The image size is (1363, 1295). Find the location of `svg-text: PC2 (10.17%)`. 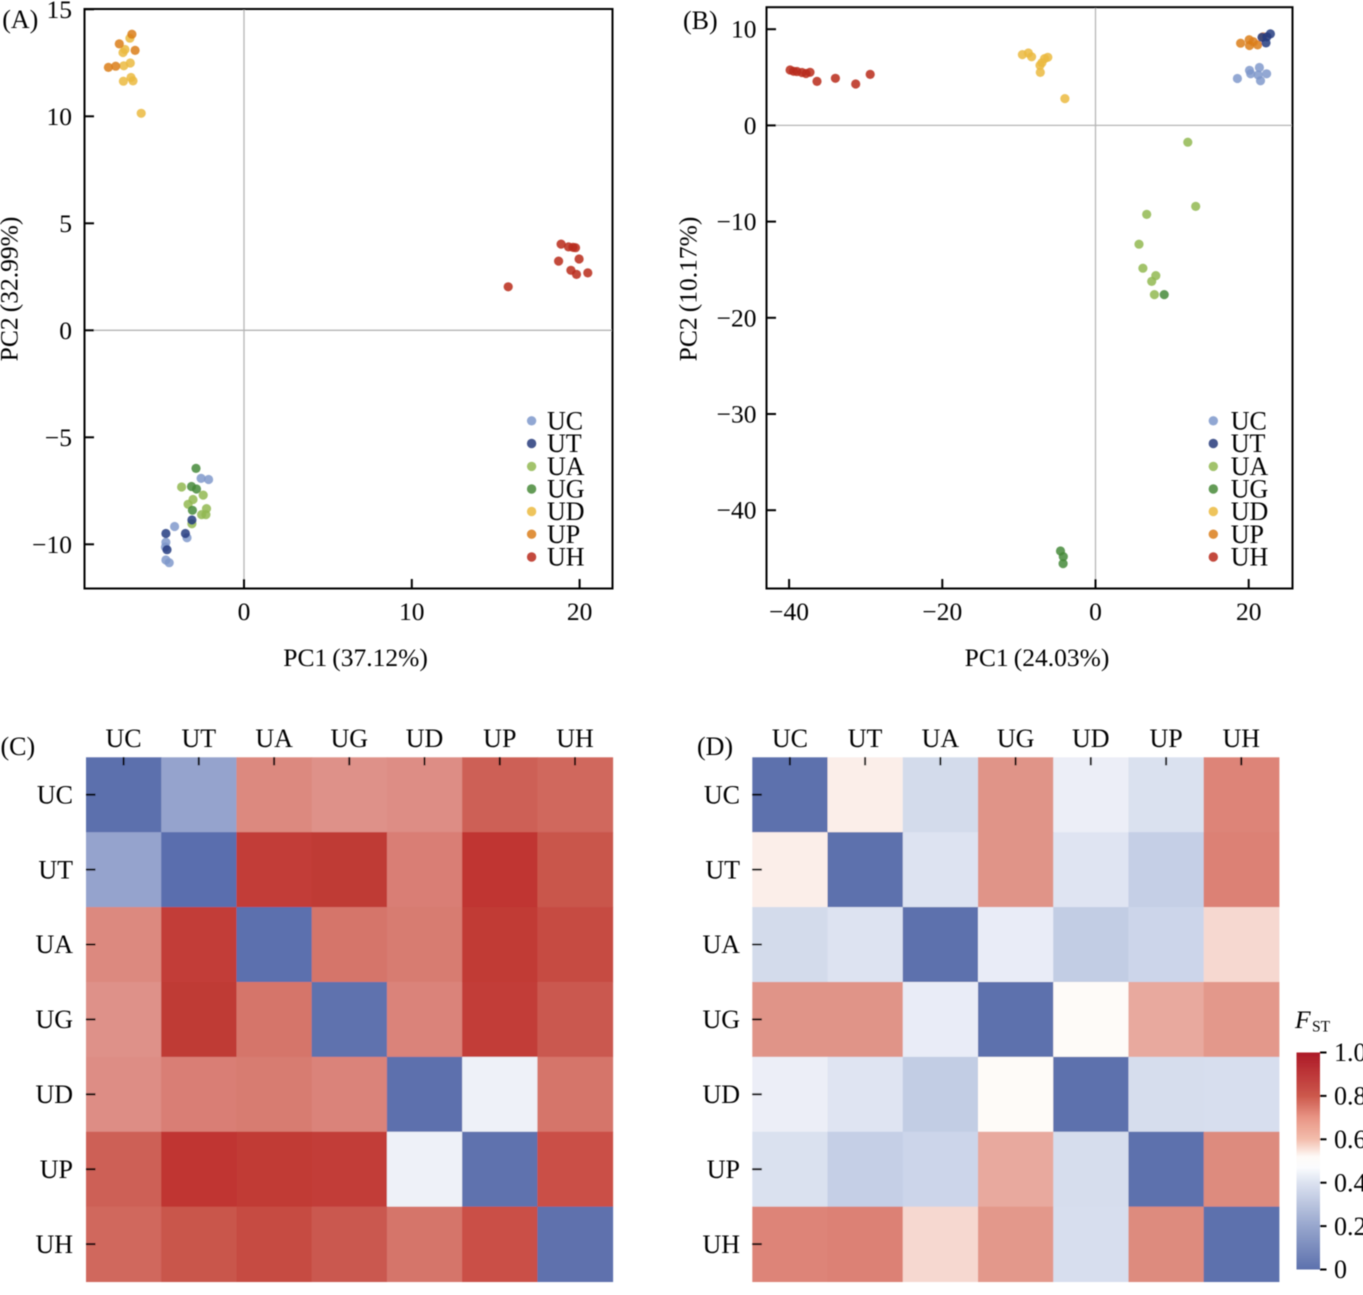

svg-text: PC2 (10.17%) is located at coordinates (688, 289).